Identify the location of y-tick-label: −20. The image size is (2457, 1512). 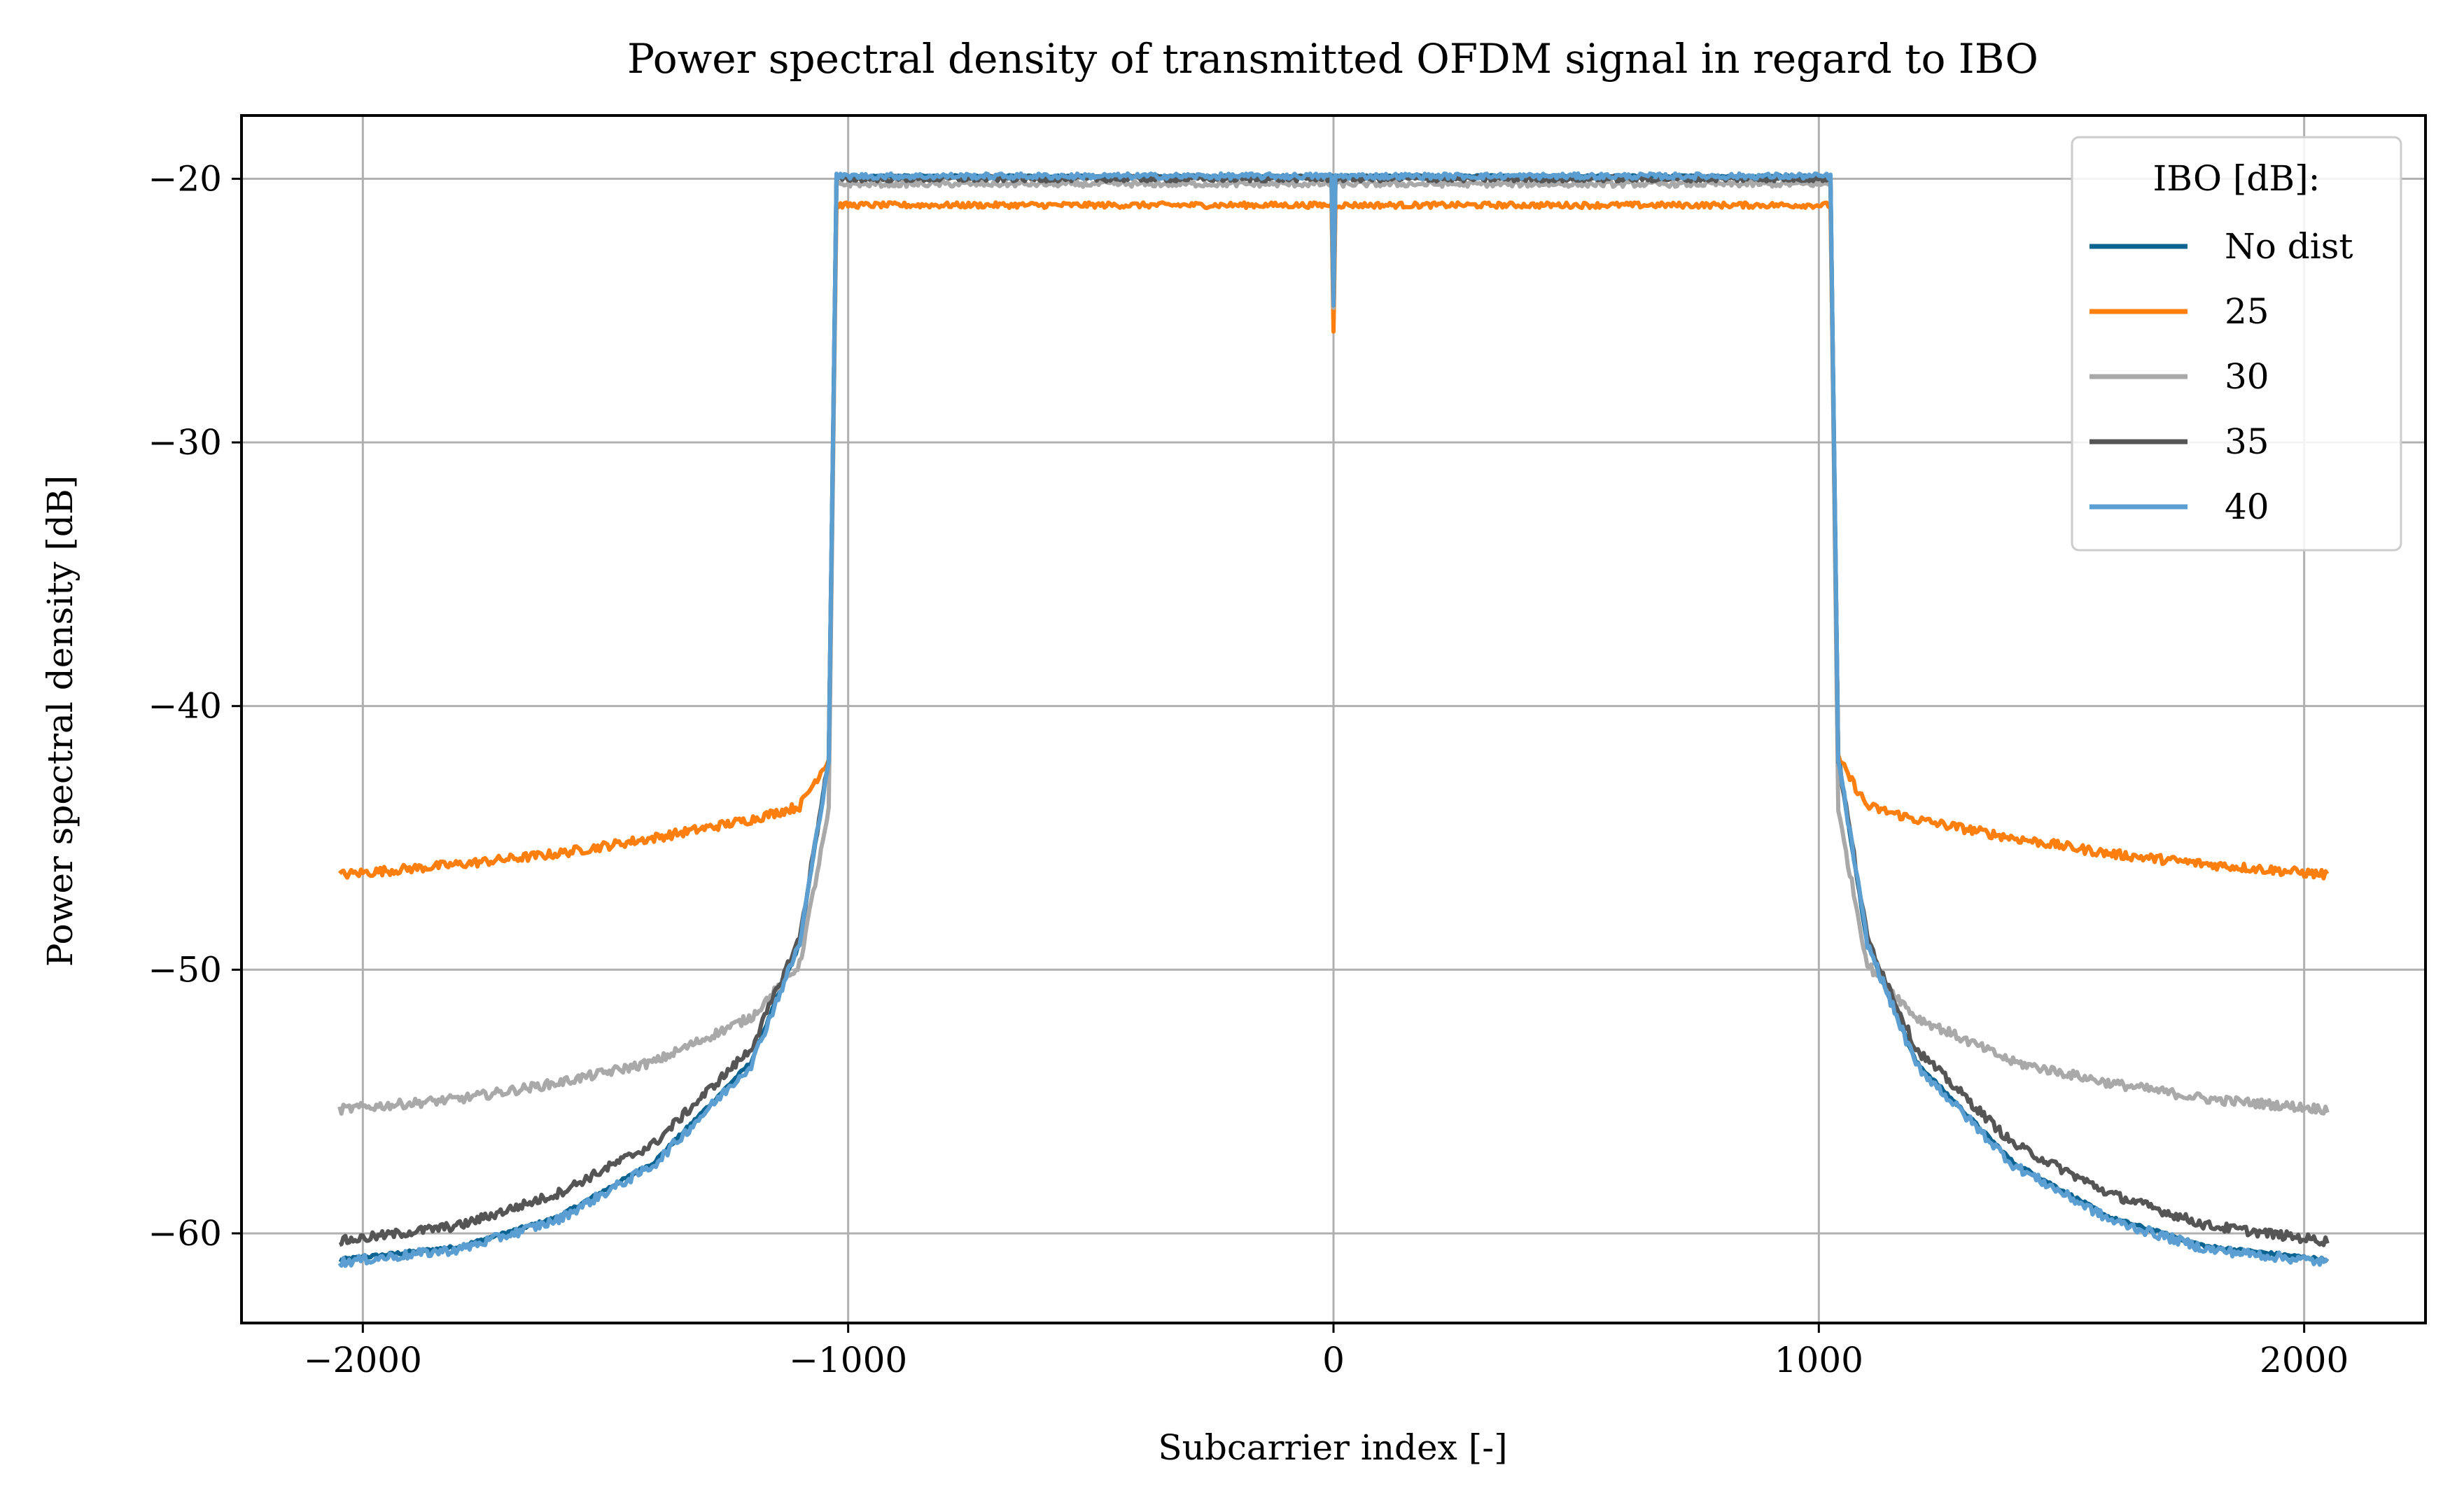
(185, 178).